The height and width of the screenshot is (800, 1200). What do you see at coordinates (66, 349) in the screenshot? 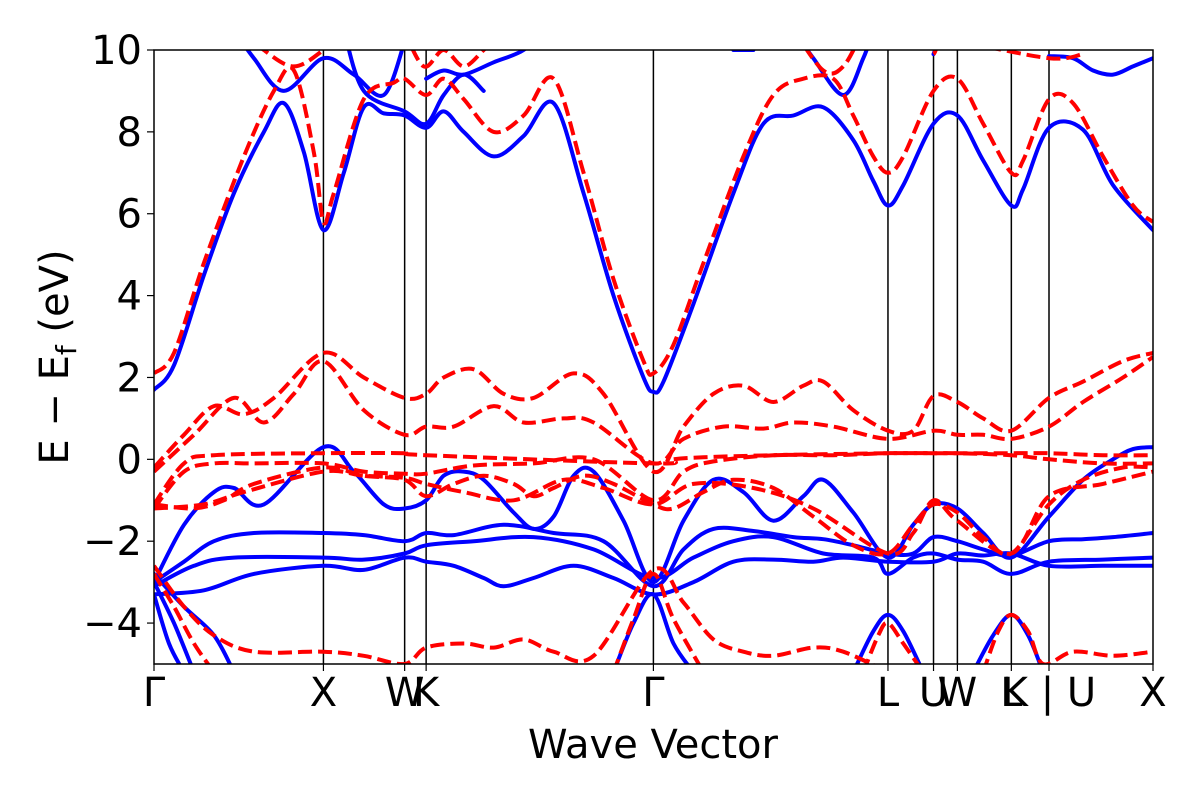
I see `y-axis-title-subscript: f` at bounding box center [66, 349].